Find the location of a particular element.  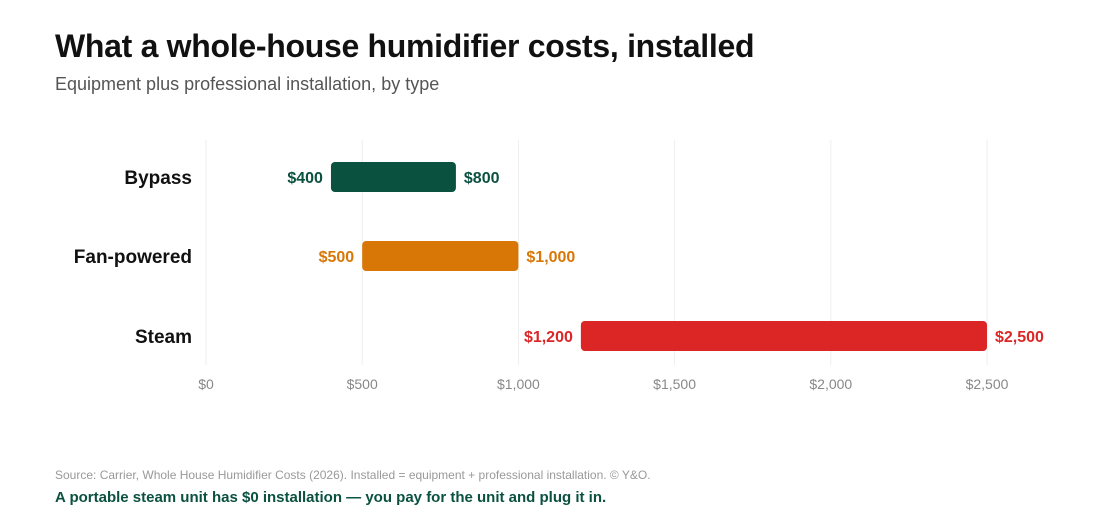

x-tick-label: $1,000 is located at coordinates (518, 384).